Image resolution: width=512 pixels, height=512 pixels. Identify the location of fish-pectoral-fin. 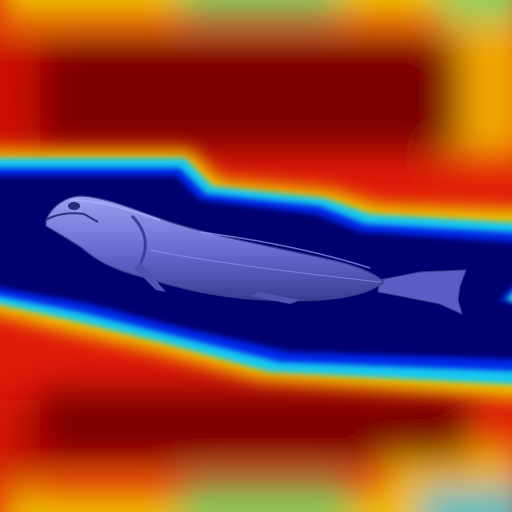
(150, 277).